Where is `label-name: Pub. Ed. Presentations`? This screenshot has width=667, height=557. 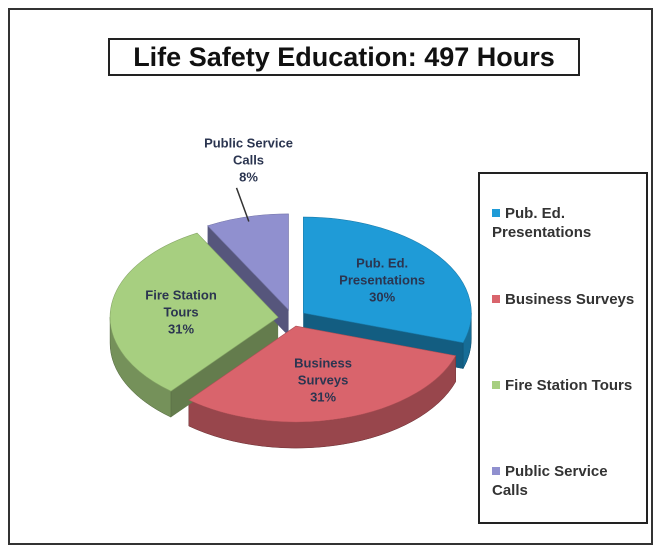 label-name: Pub. Ed. Presentations is located at coordinates (382, 271).